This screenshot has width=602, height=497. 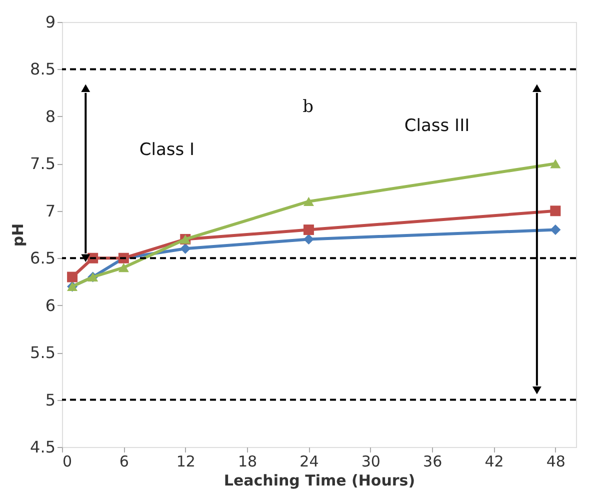 What do you see at coordinates (50, 116) in the screenshot?
I see `y-tick-label: 8` at bounding box center [50, 116].